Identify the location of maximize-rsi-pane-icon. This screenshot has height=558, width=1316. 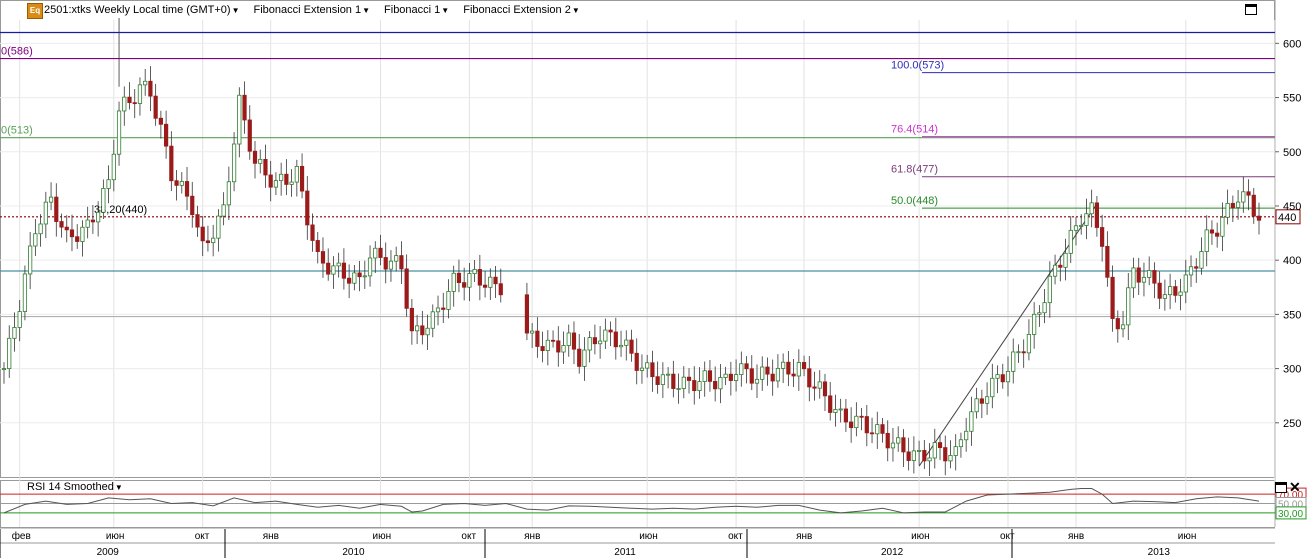
(1281, 487).